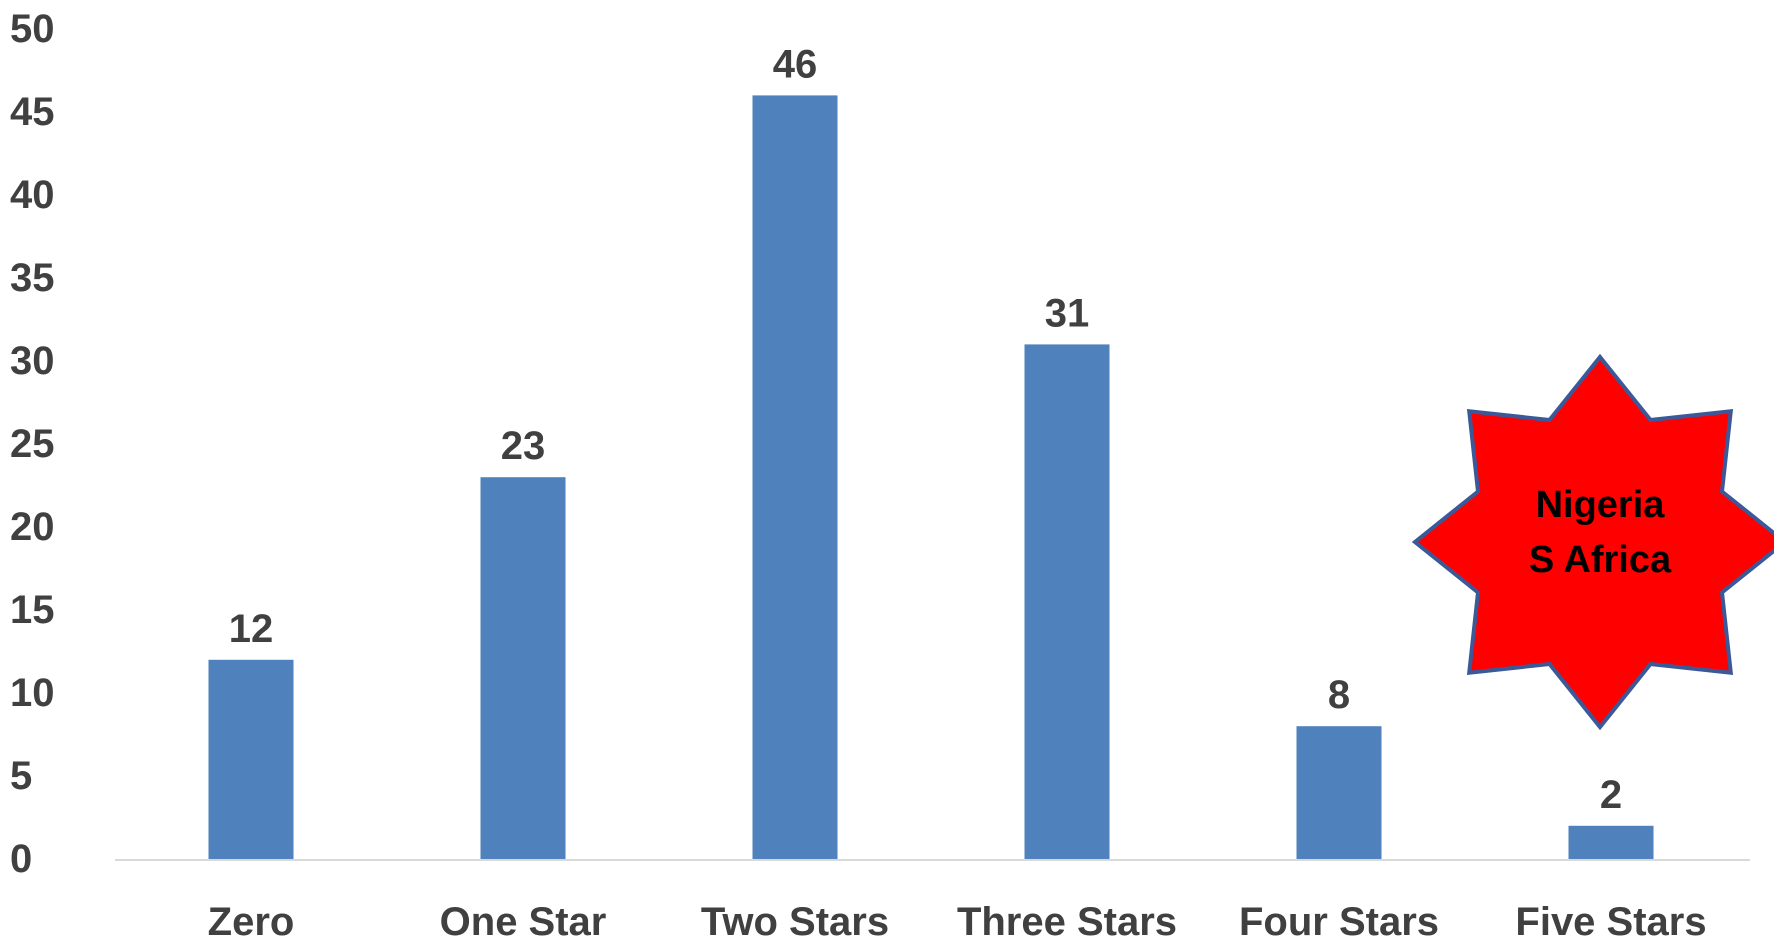  What do you see at coordinates (795, 64) in the screenshot?
I see `data-label: 46` at bounding box center [795, 64].